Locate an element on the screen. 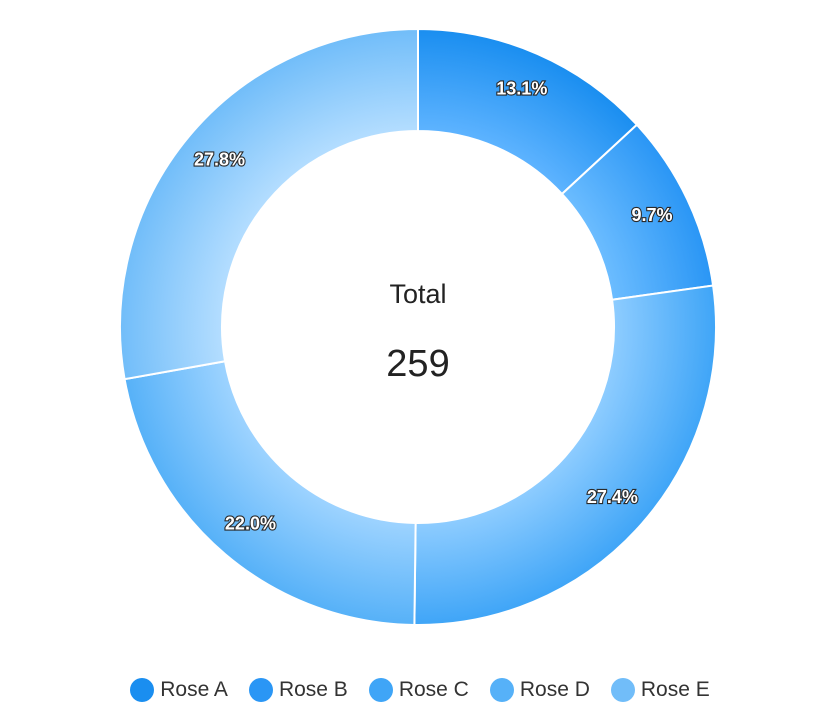  legend-label: Rose C is located at coordinates (433, 689).